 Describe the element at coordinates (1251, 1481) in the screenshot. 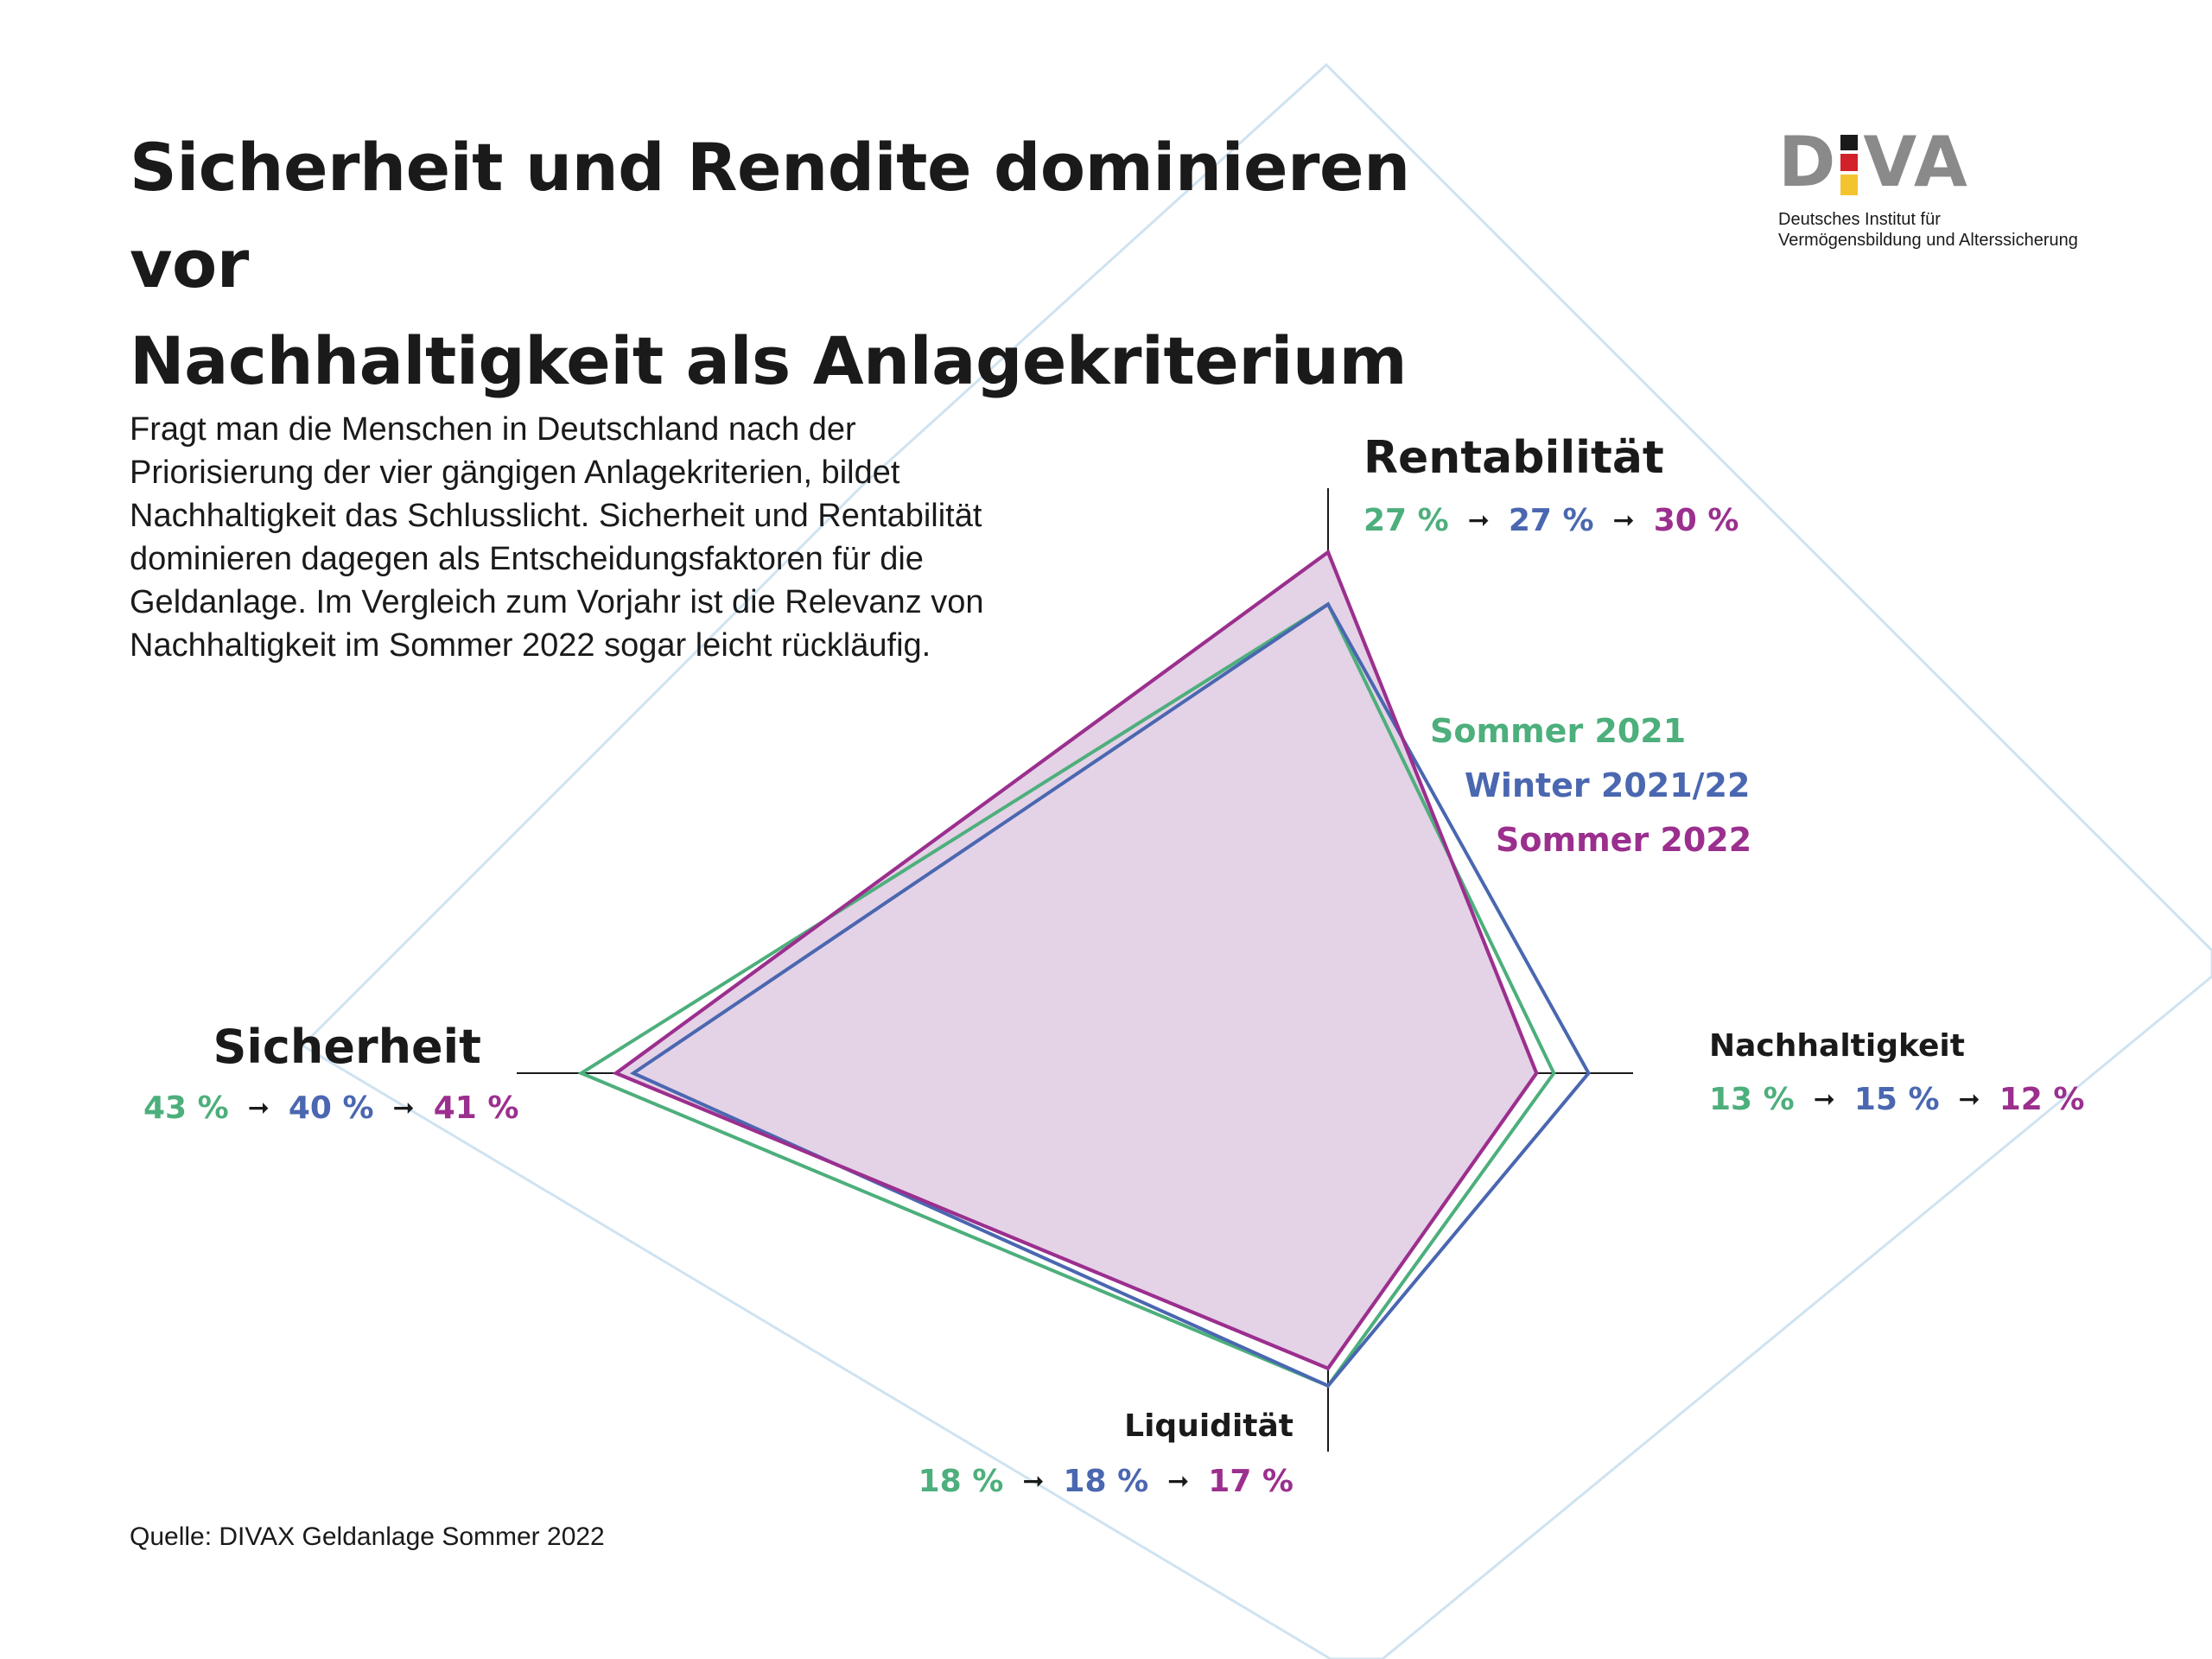

I see `value-liquiditaet-sommer-2022: 17 %` at that location.